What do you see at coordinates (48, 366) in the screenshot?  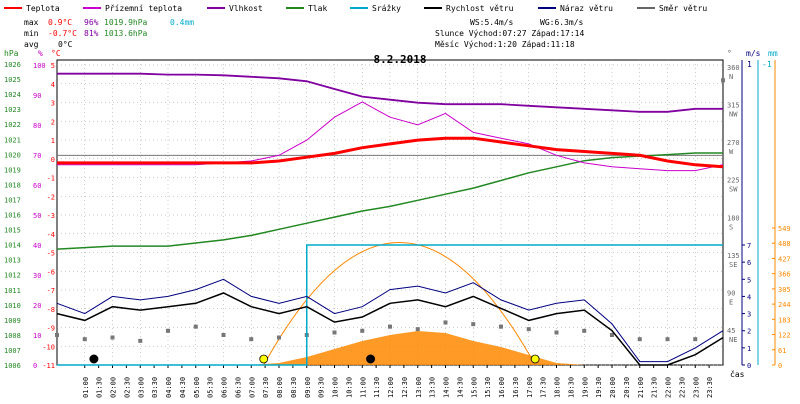 I see `temp-tick-16: -11` at bounding box center [48, 366].